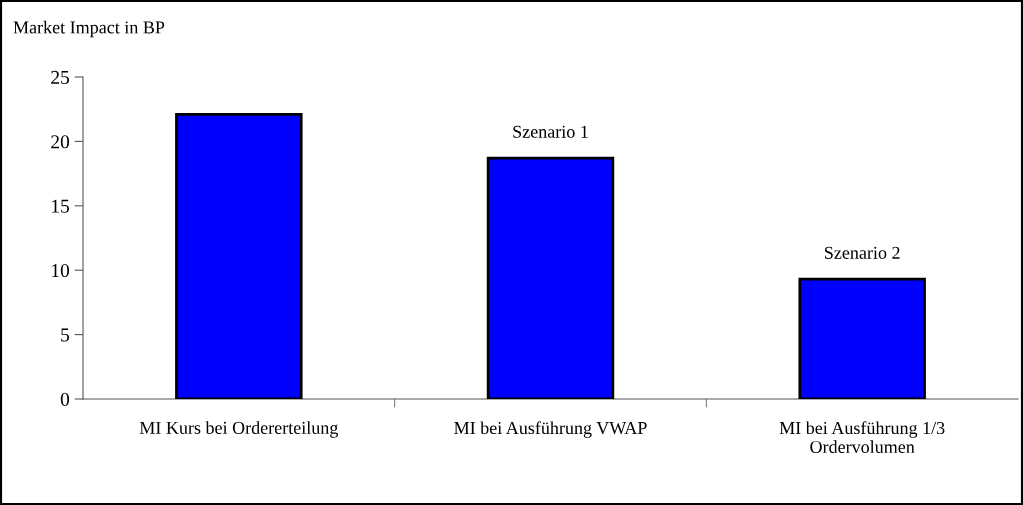 This screenshot has width=1023, height=505. What do you see at coordinates (61, 206) in the screenshot?
I see `y-tick-label: 15` at bounding box center [61, 206].